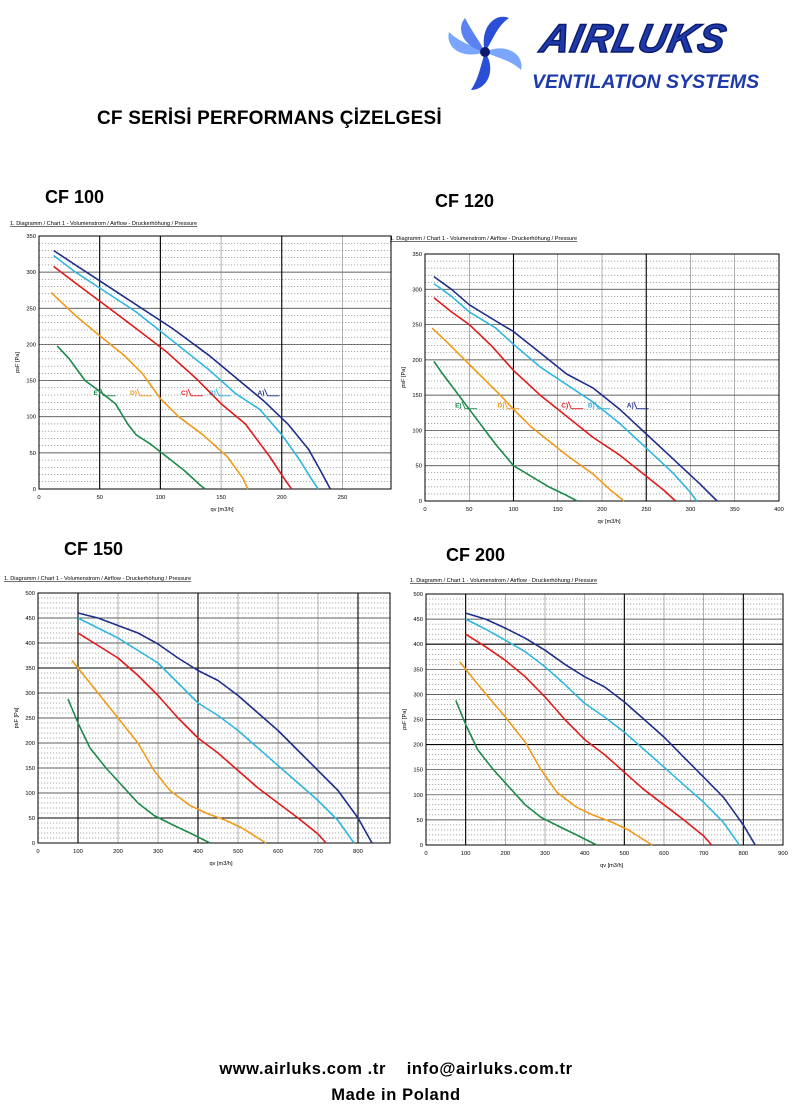 The image size is (792, 1117). Describe the element at coordinates (458, 406) in the screenshot. I see `series-label: E)` at that location.